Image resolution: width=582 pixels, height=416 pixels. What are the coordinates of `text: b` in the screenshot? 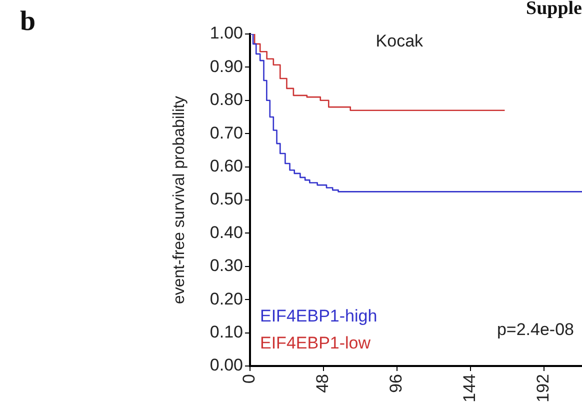 It's located at (28, 22).